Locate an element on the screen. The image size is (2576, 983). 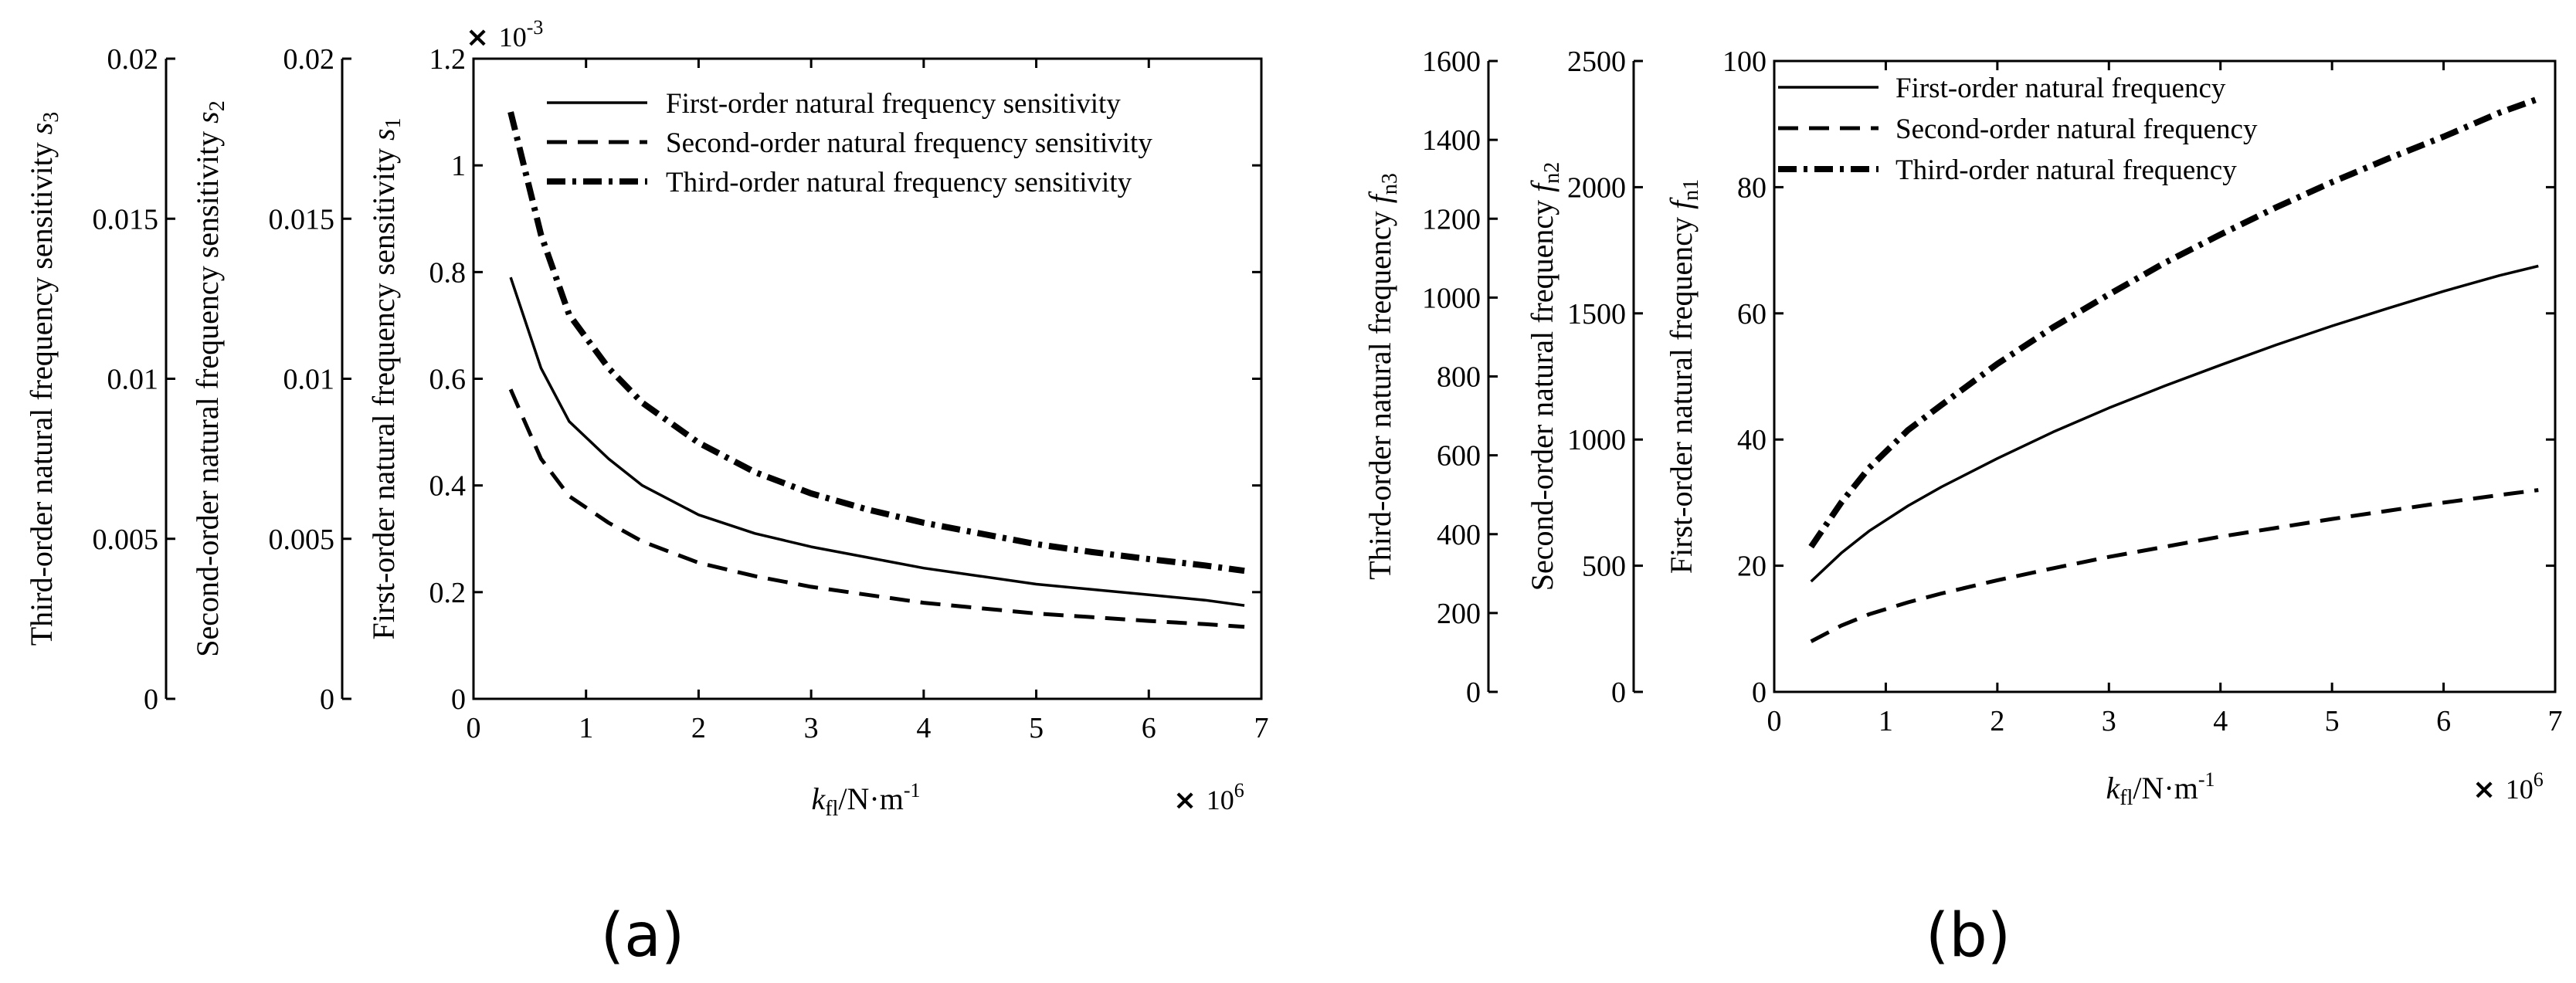
y-axis-label: First-order natural frequency fn1 is located at coordinates (1683, 376).